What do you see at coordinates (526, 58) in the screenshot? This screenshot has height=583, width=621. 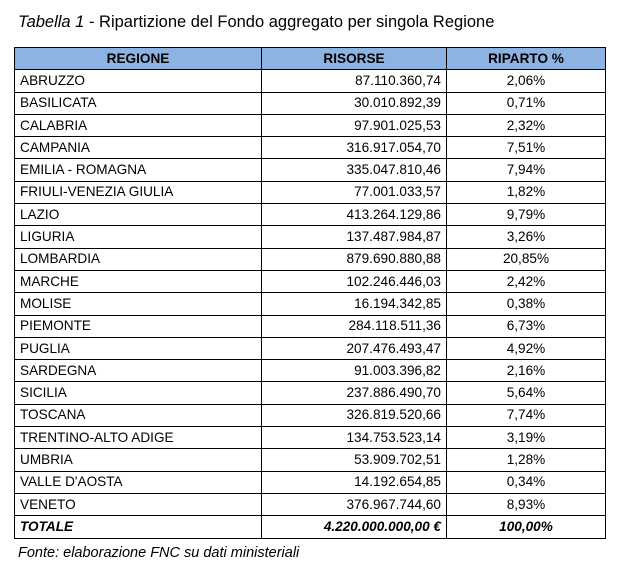 I see `header-share: RIPARTO %` at bounding box center [526, 58].